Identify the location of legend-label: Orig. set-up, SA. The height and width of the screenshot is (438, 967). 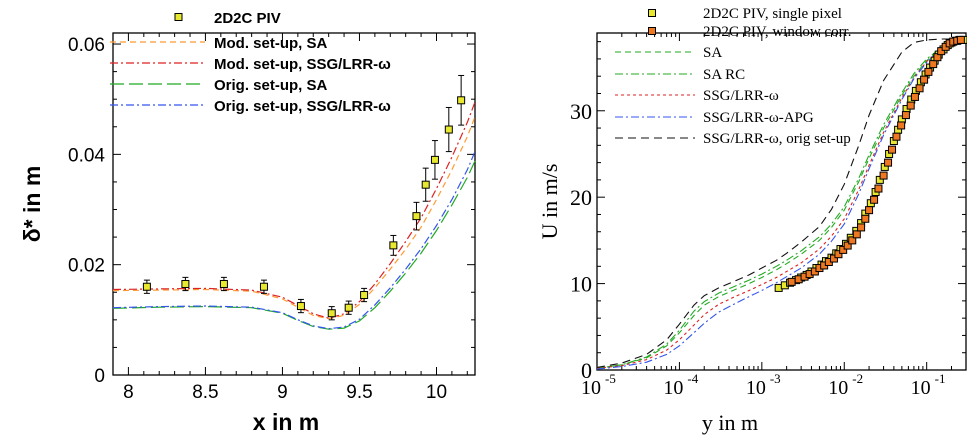
(271, 85).